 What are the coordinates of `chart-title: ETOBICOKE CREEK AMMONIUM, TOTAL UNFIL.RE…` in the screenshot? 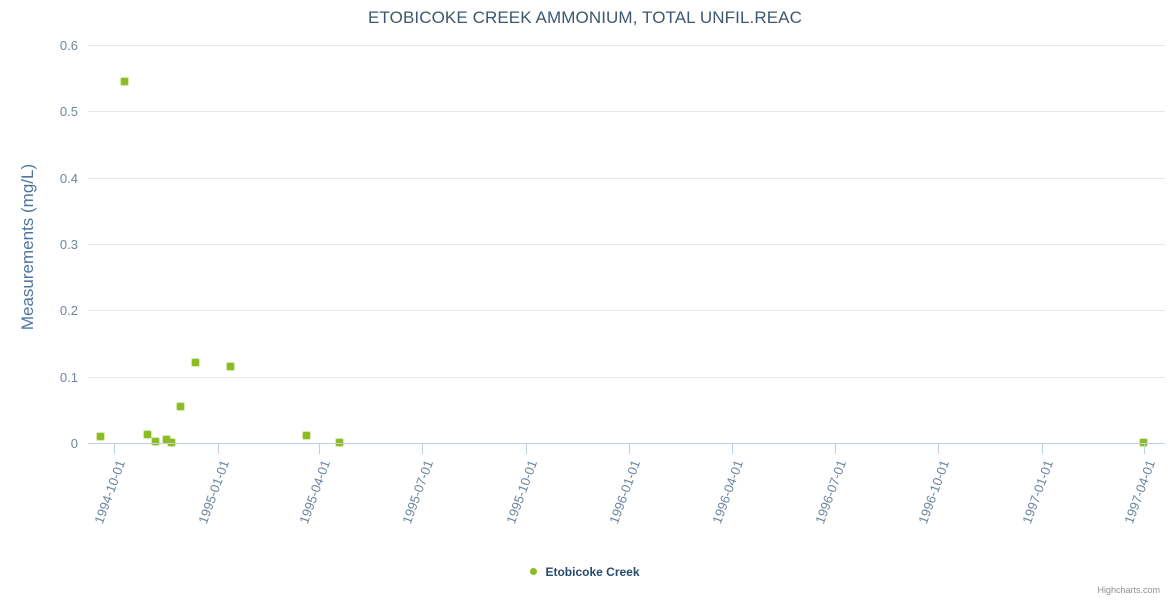 It's located at (585, 17).